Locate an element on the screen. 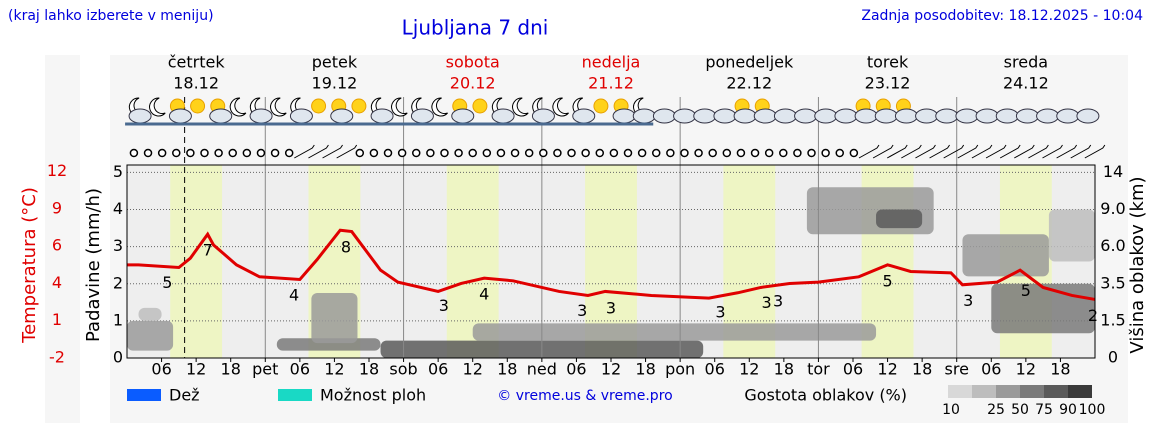 The image size is (1152, 443). y2-tick-label: 14 is located at coordinates (1113, 171).